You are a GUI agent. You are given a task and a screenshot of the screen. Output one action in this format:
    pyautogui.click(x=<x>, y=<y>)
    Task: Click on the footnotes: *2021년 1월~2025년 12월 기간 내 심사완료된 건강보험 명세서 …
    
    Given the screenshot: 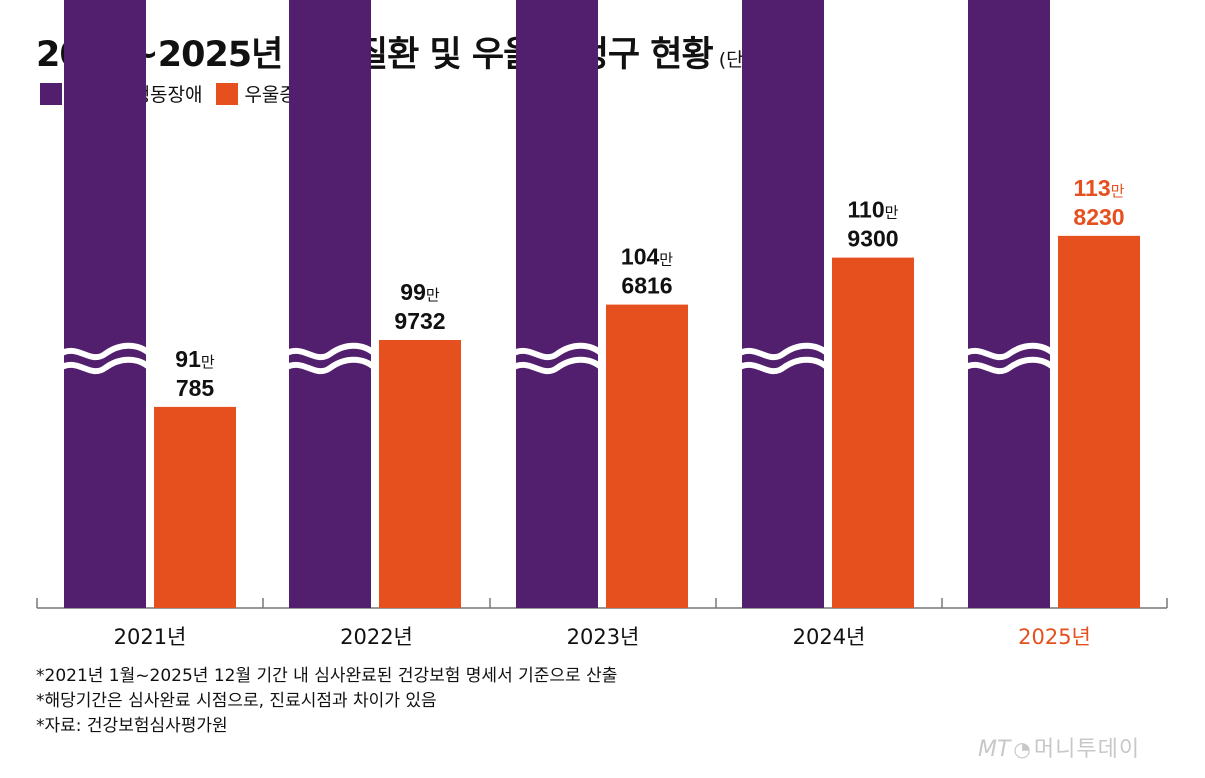 What is the action you would take?
    pyautogui.click(x=326, y=701)
    